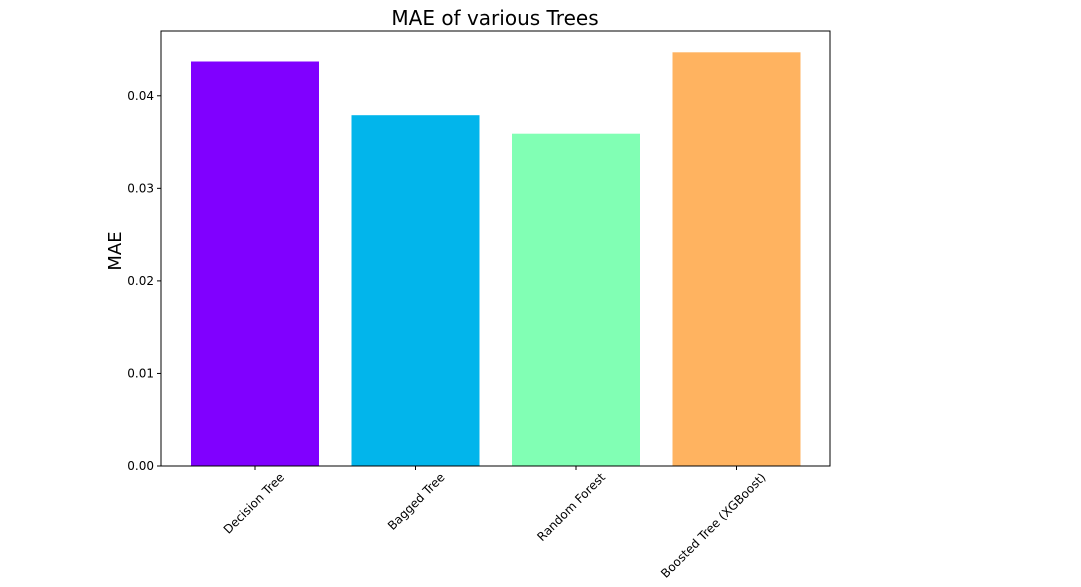 The width and height of the screenshot is (1081, 587). What do you see at coordinates (415, 290) in the screenshot?
I see `bar-bagged-tree` at bounding box center [415, 290].